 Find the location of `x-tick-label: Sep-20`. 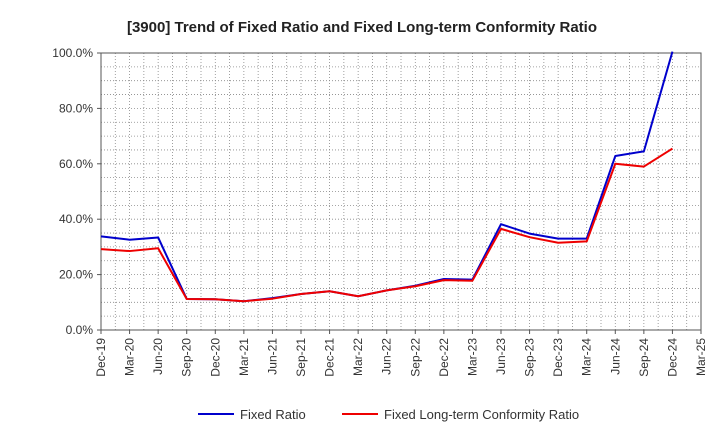

x-tick-label: Sep-20 is located at coordinates (187, 357).